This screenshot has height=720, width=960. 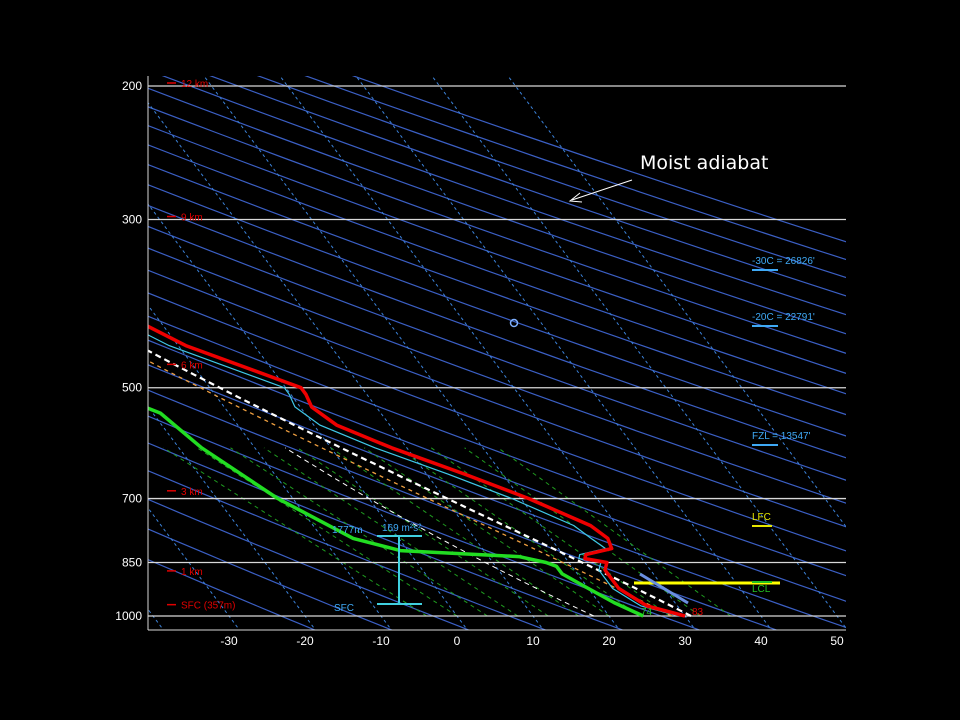 What do you see at coordinates (664, 588) in the screenshot?
I see `surface-parcel-segment` at bounding box center [664, 588].